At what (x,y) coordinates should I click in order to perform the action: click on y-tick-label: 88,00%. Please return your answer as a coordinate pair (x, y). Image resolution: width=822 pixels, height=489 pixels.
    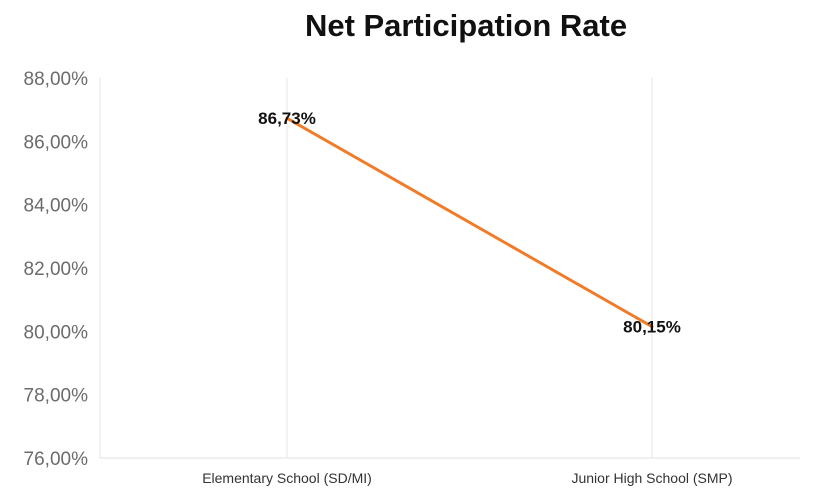
    Looking at the image, I should click on (56, 79).